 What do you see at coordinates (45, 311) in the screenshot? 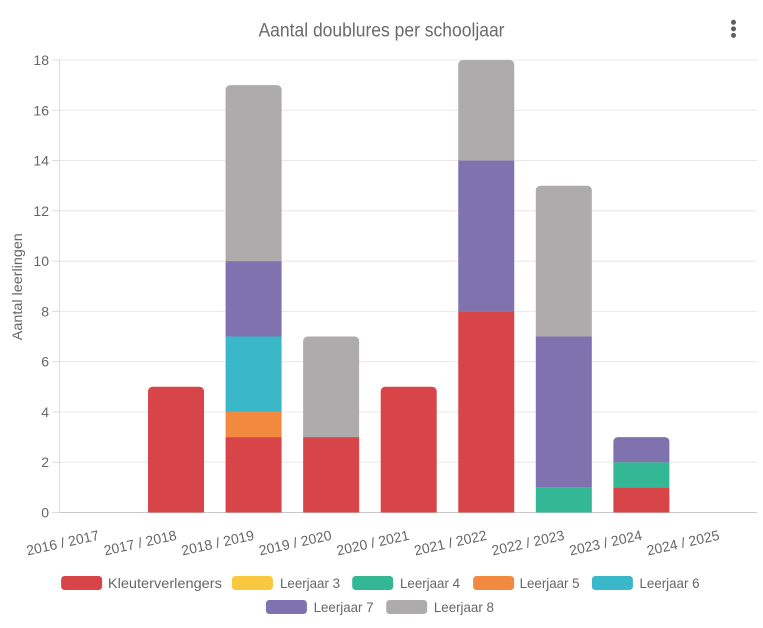
I see `svg-text: 8` at bounding box center [45, 311].